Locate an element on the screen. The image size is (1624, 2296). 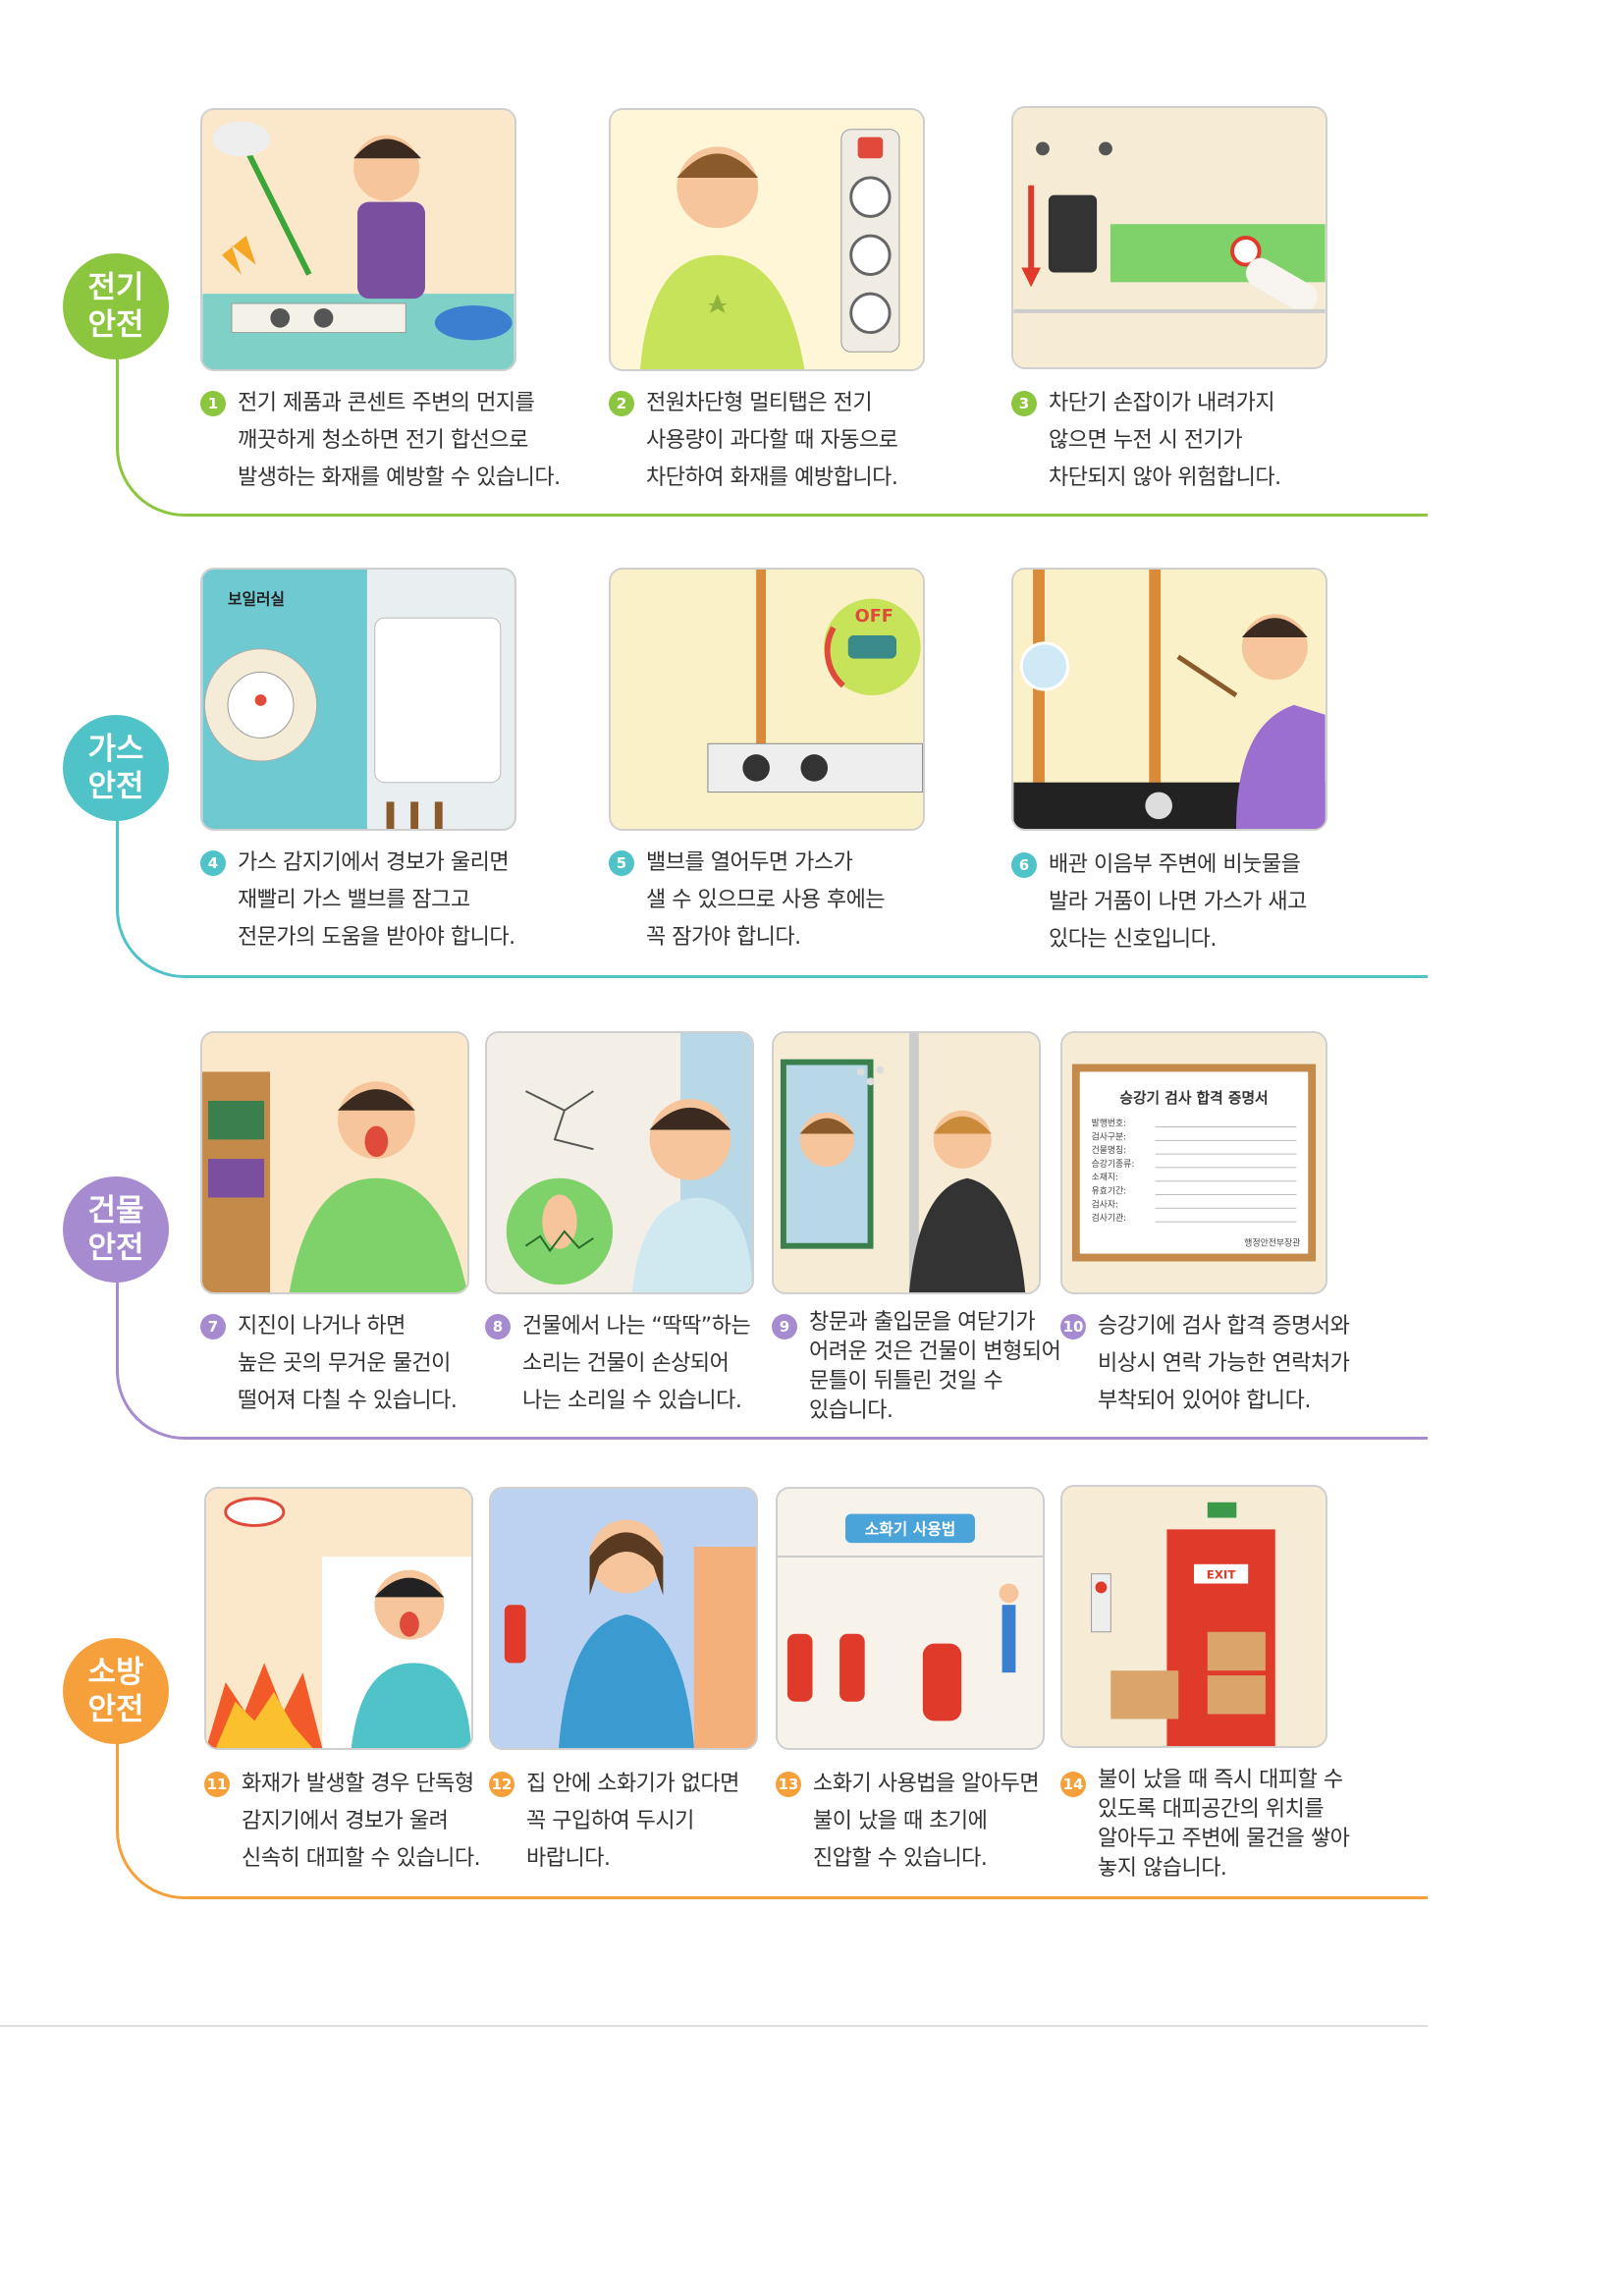
certificate-field-label: 유효기간: is located at coordinates (1109, 1191).